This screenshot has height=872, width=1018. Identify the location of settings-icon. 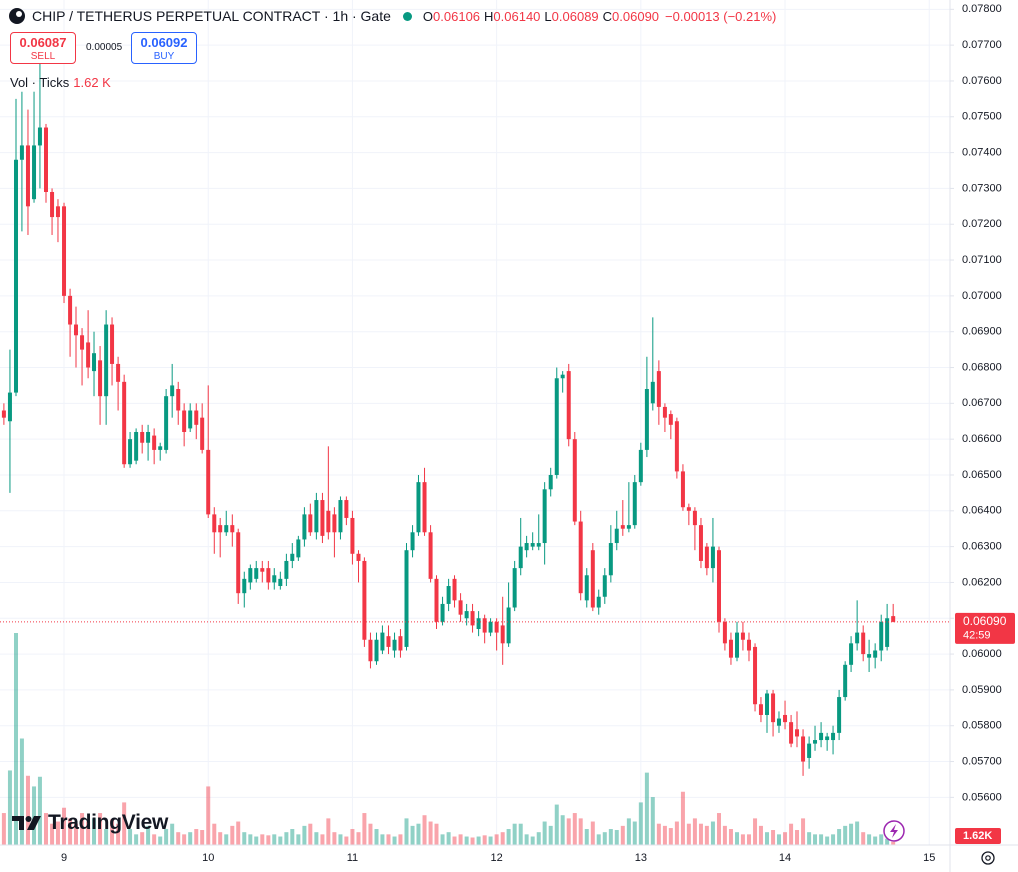
(988, 858).